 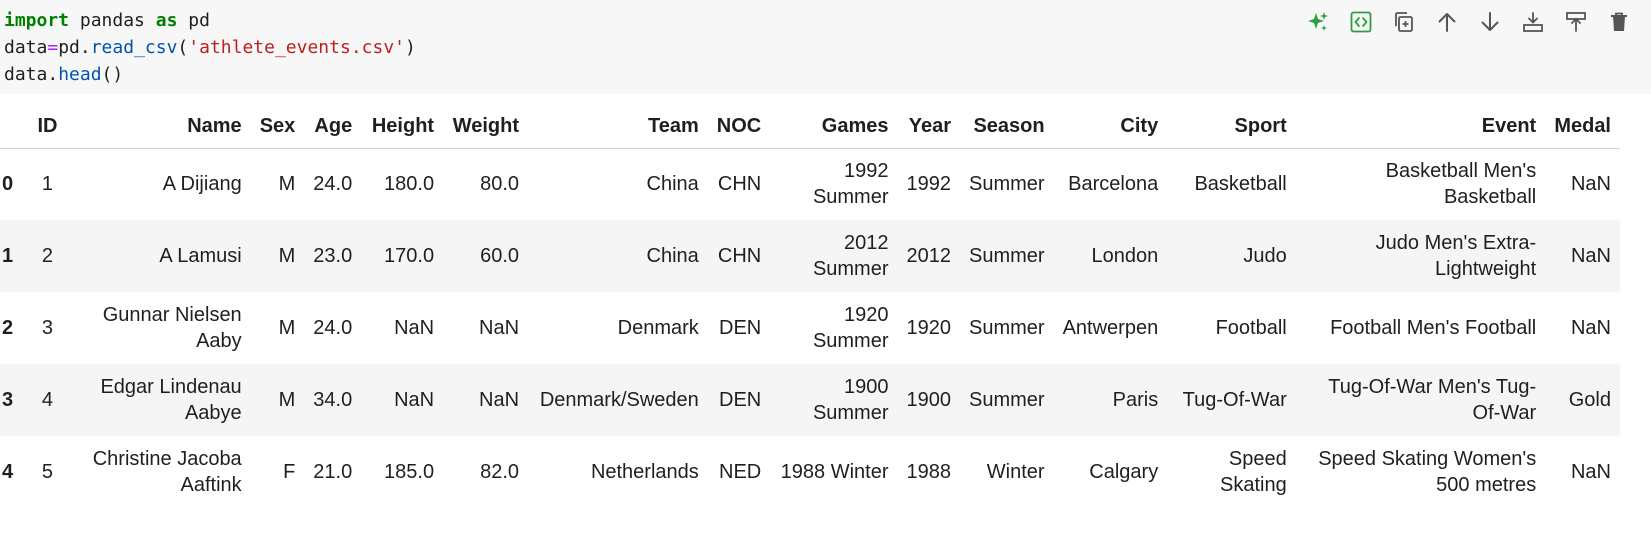 I want to click on delete-icon, so click(x=1618, y=22).